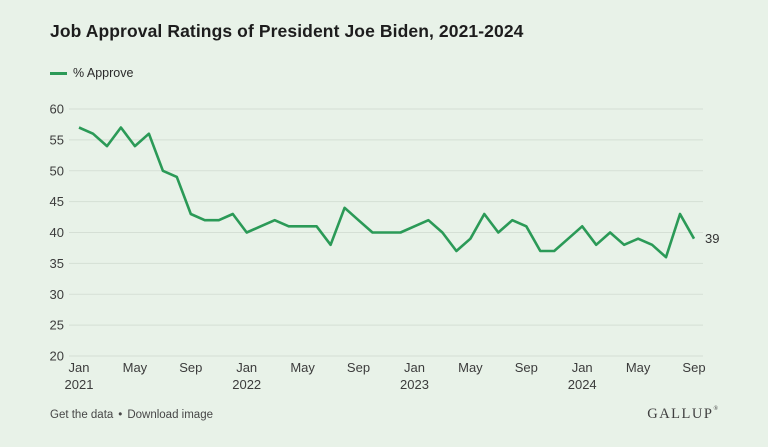 This screenshot has height=447, width=768. What do you see at coordinates (57, 232) in the screenshot?
I see `y-axis-tick-label: 40` at bounding box center [57, 232].